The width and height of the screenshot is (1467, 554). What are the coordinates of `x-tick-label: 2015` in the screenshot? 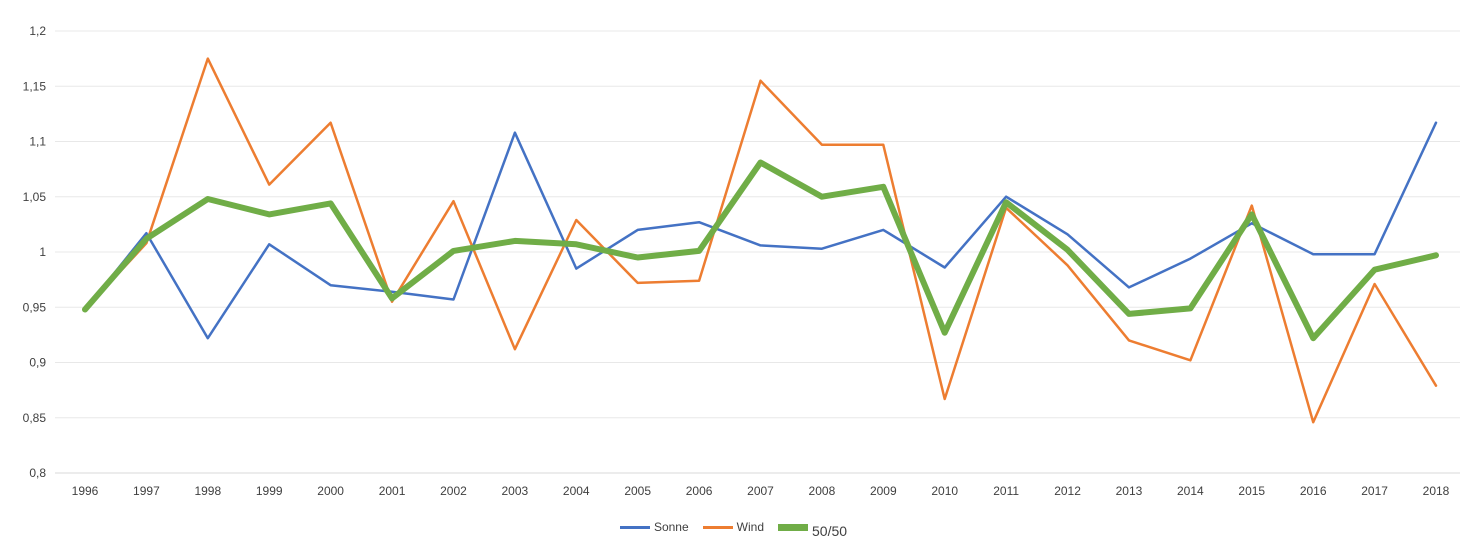 It's located at (1251, 491).